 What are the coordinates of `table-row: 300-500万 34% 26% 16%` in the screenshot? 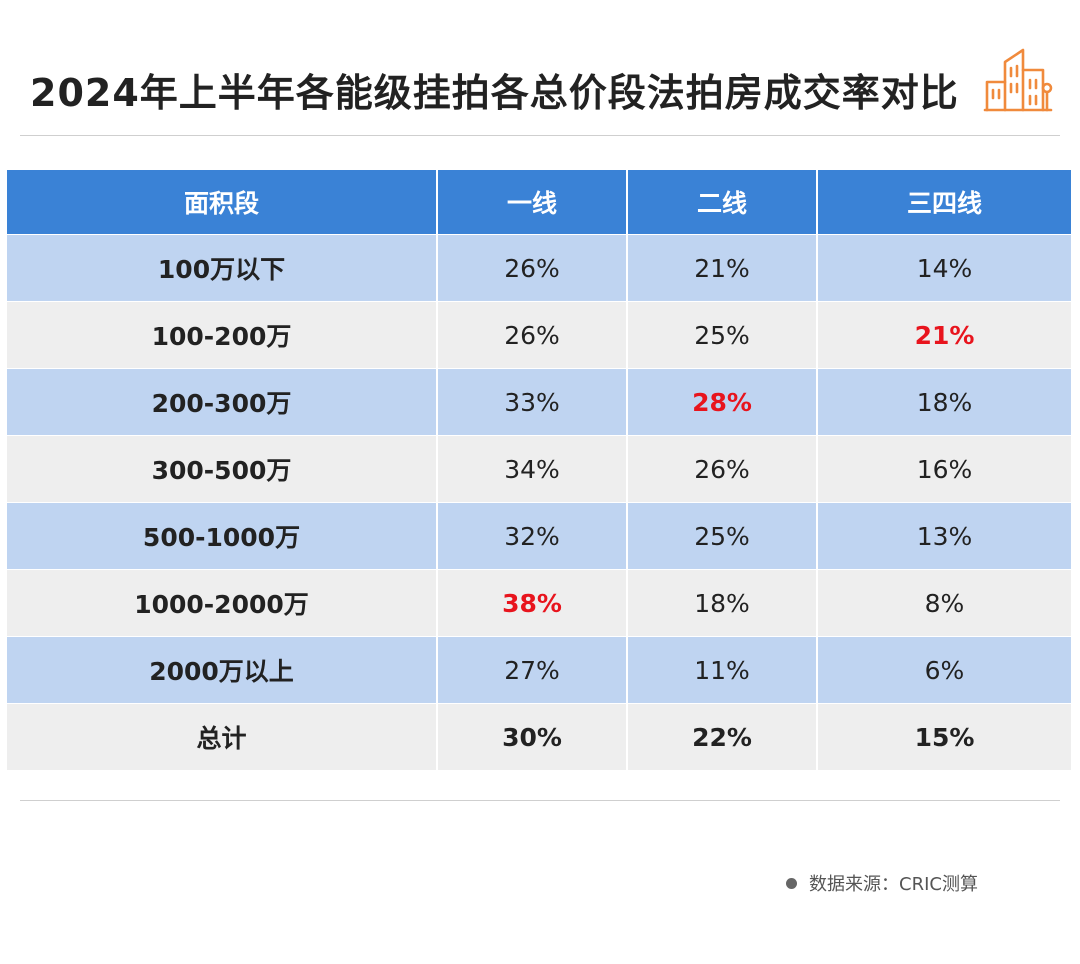 It's located at (539, 469).